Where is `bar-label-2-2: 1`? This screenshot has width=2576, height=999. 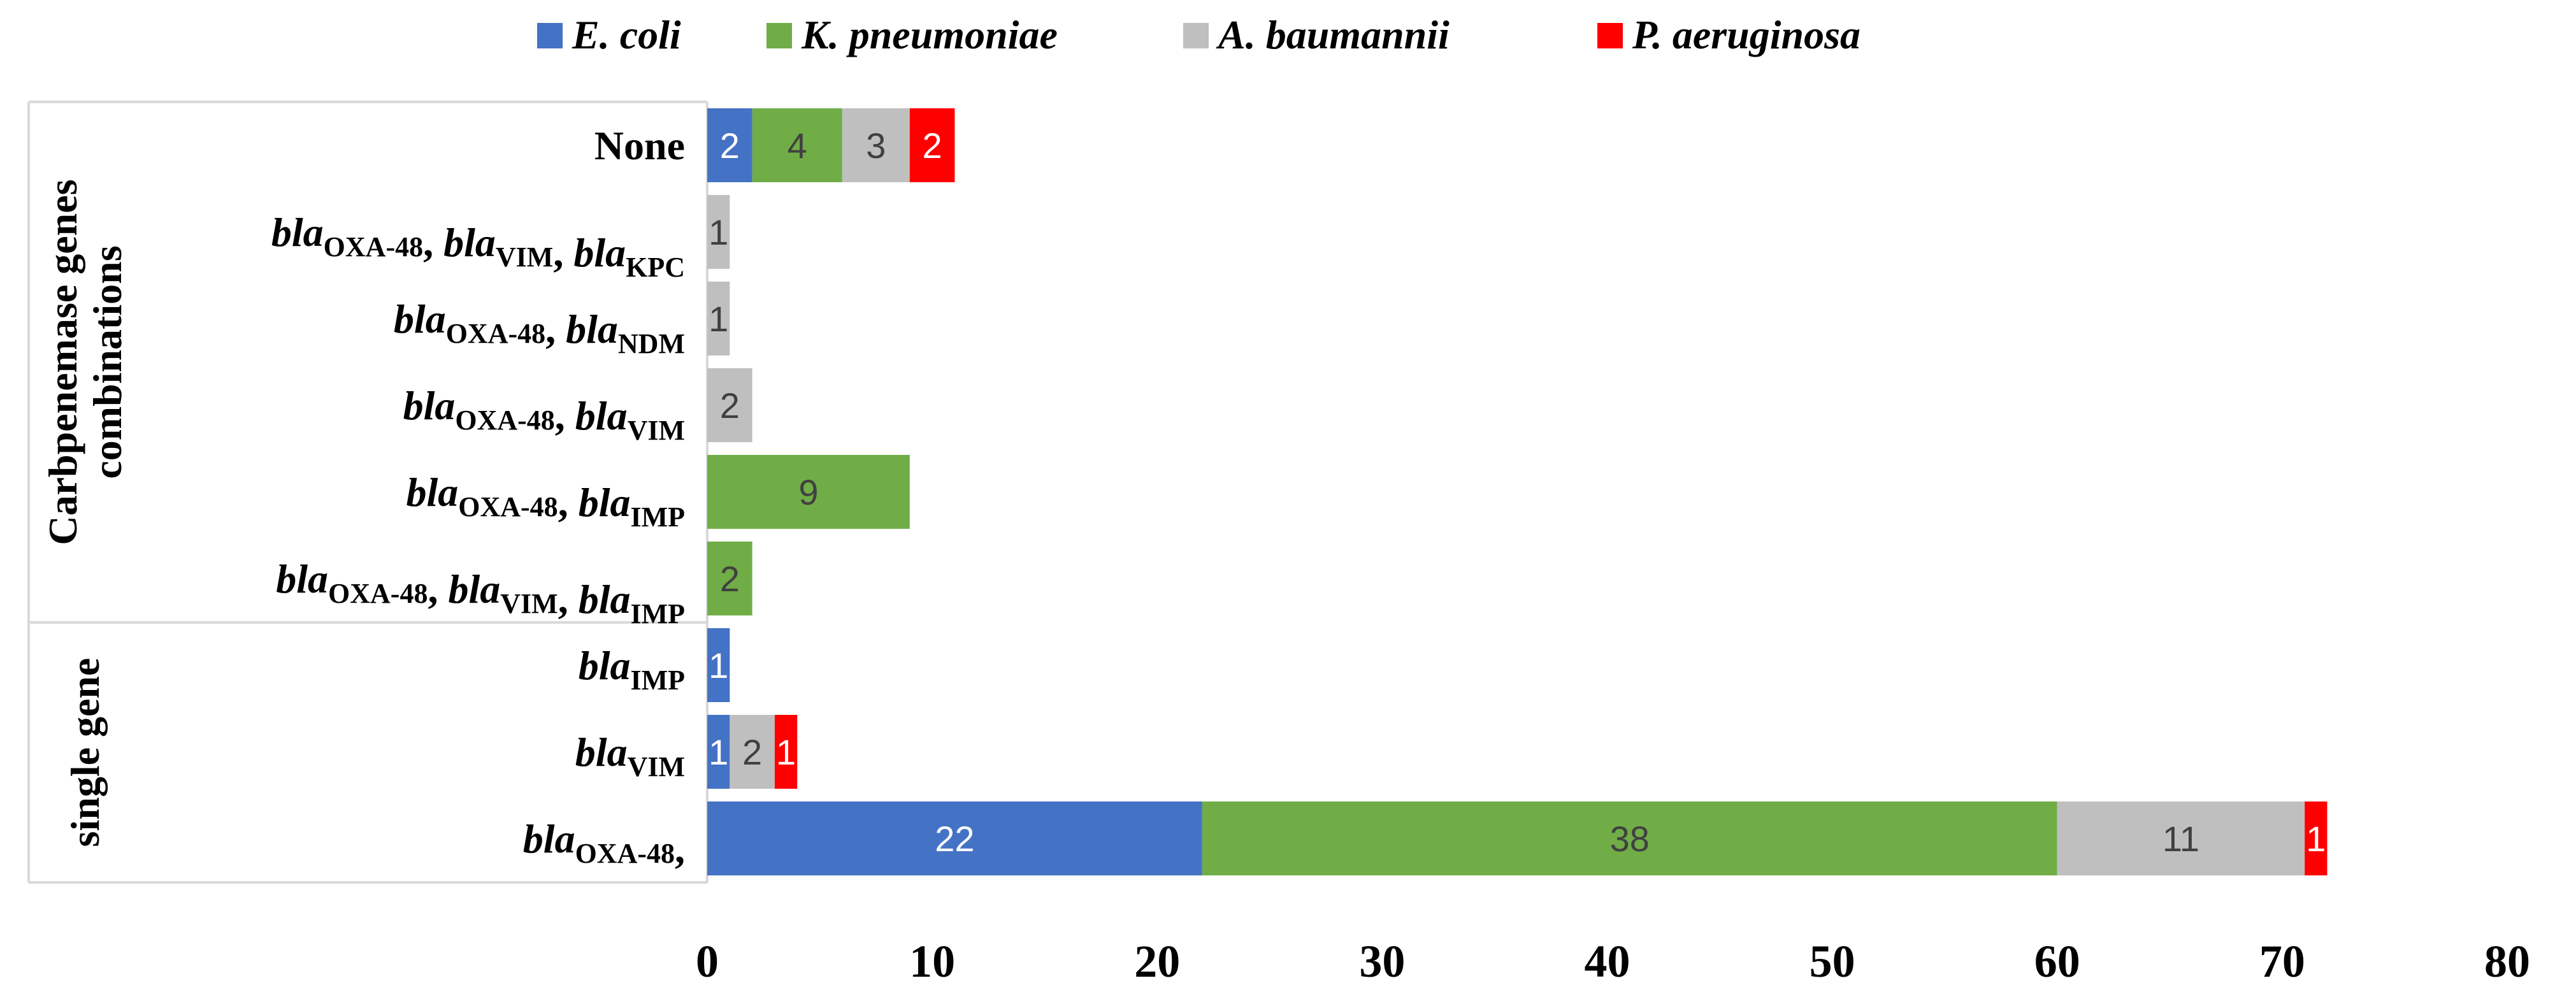
bar-label-2-2: 1 is located at coordinates (718, 319).